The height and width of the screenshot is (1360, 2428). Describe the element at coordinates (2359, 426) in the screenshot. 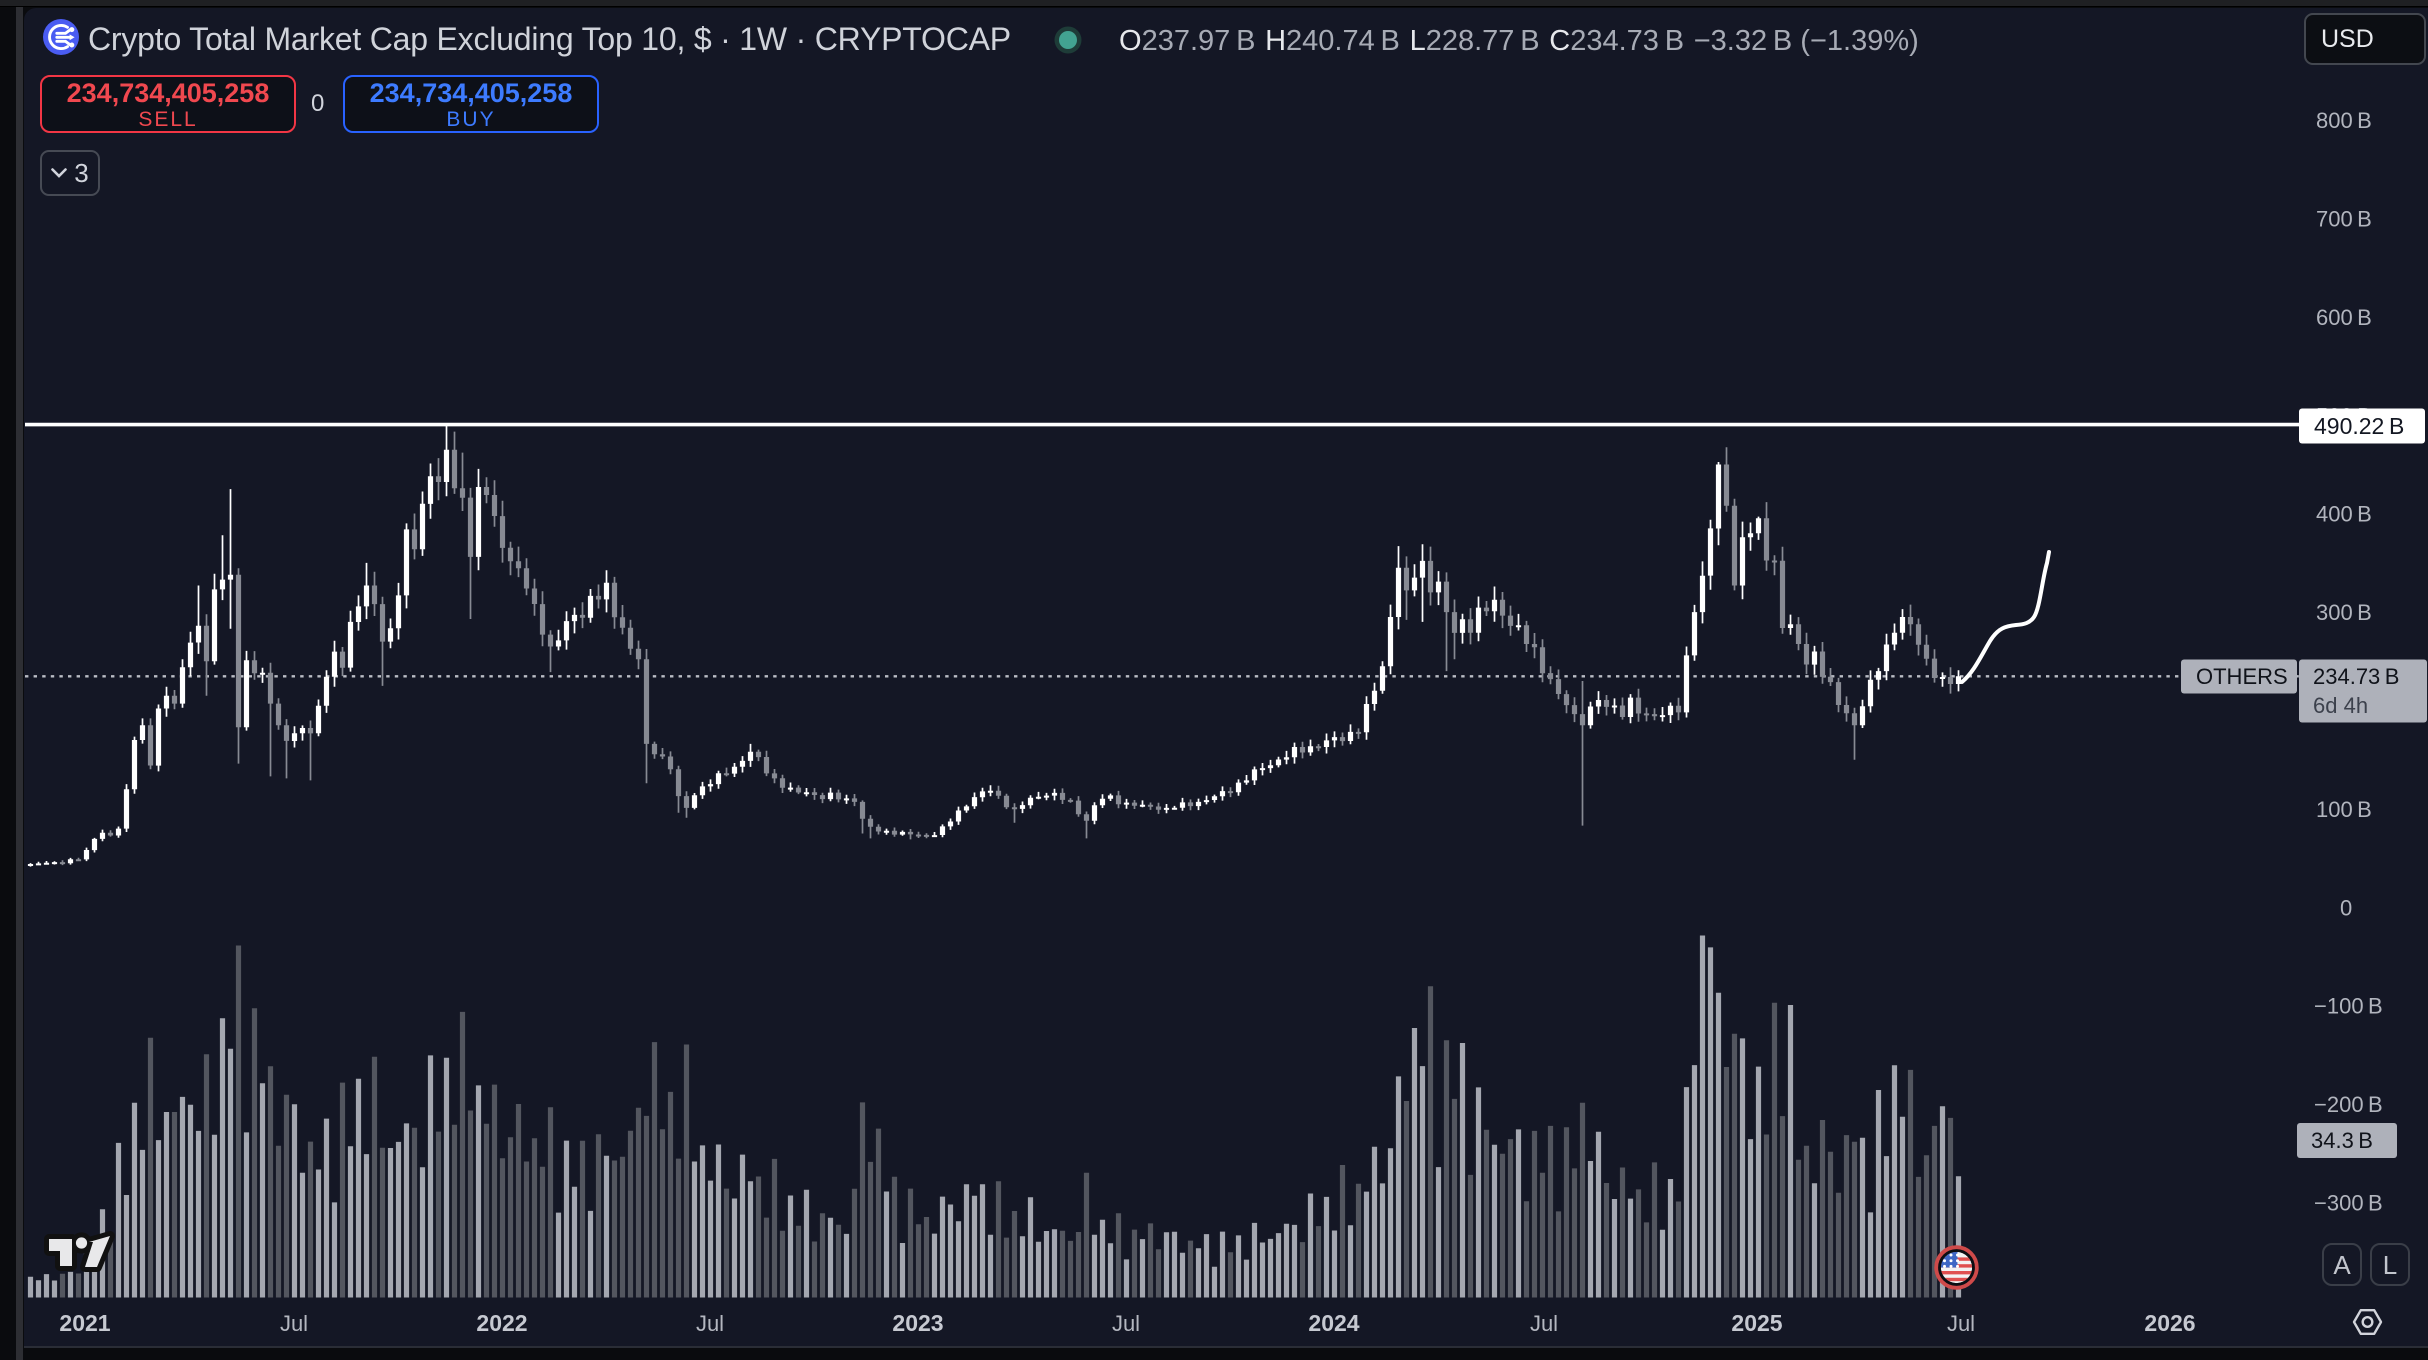

I see `svg-text: 490.22 B` at that location.